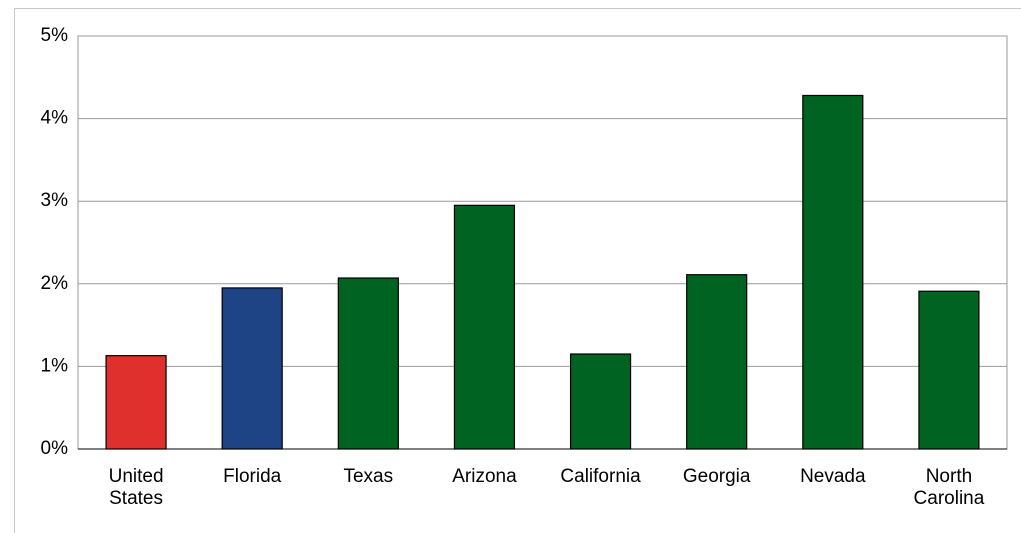  What do you see at coordinates (55, 283) in the screenshot?
I see `y-tick-label: 2%` at bounding box center [55, 283].